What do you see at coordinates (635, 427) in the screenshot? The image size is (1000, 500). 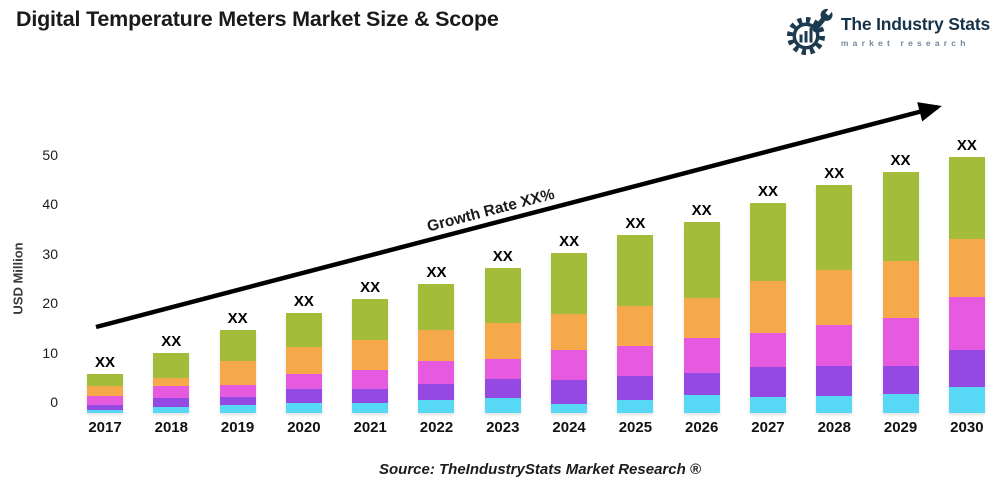 I see `x-axis-label: 2025` at bounding box center [635, 427].